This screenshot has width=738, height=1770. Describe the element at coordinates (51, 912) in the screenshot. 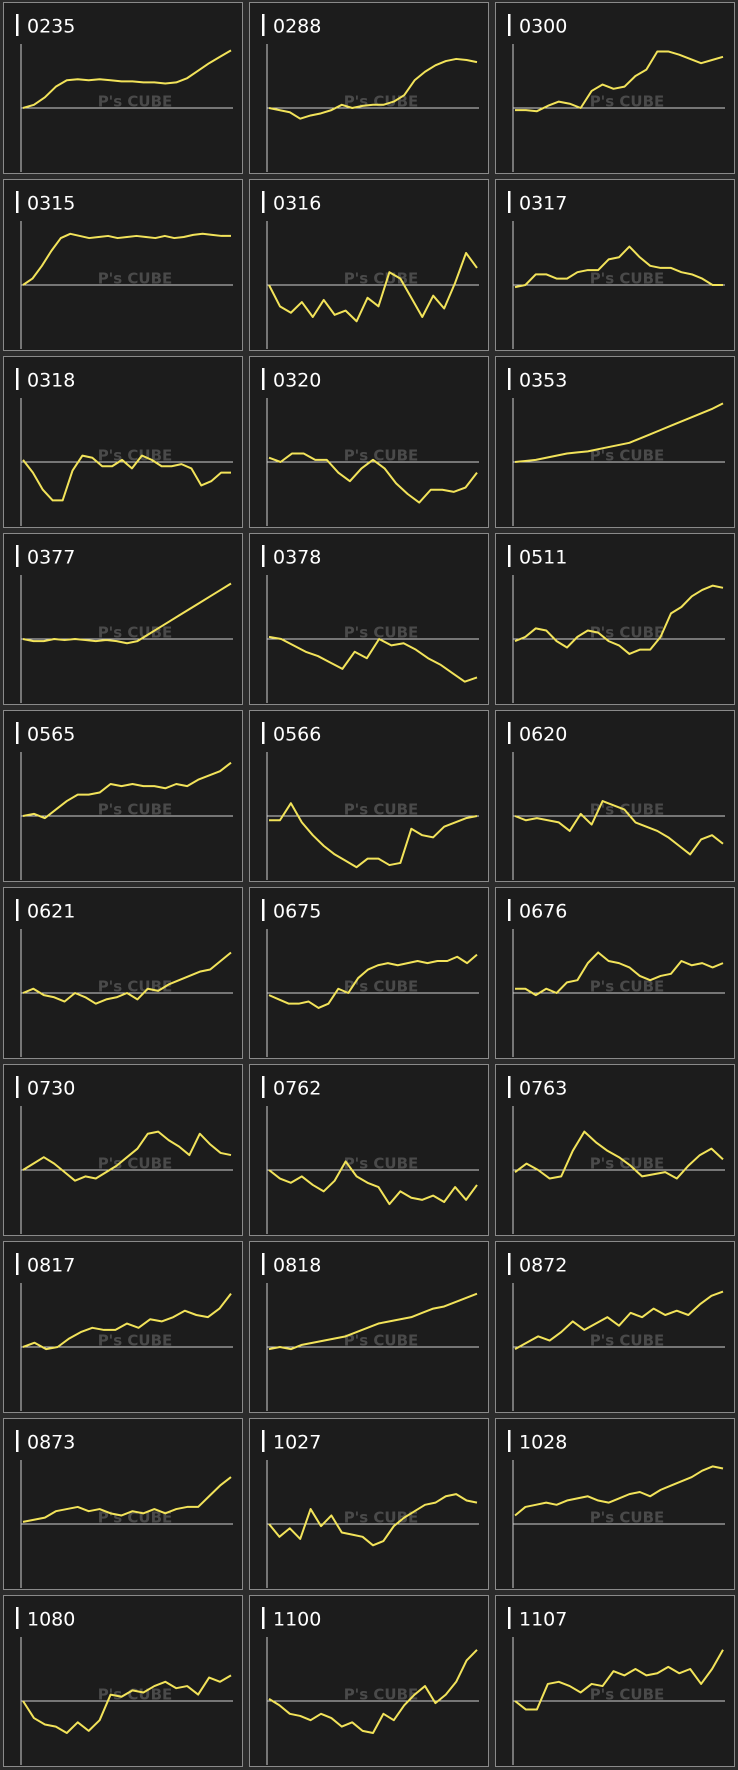

I see `chart-title: 0621` at that location.